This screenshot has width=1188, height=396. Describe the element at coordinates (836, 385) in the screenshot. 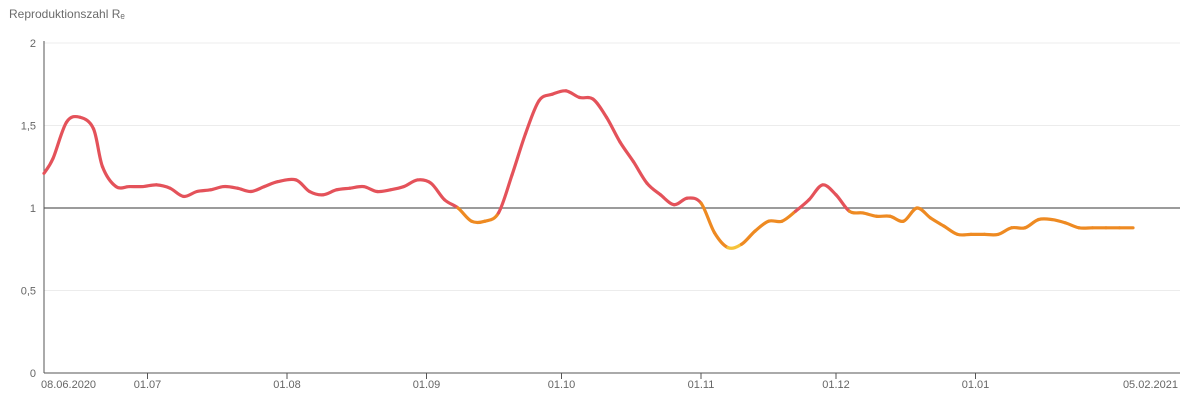

I see `x-tick-label: 01.12` at that location.